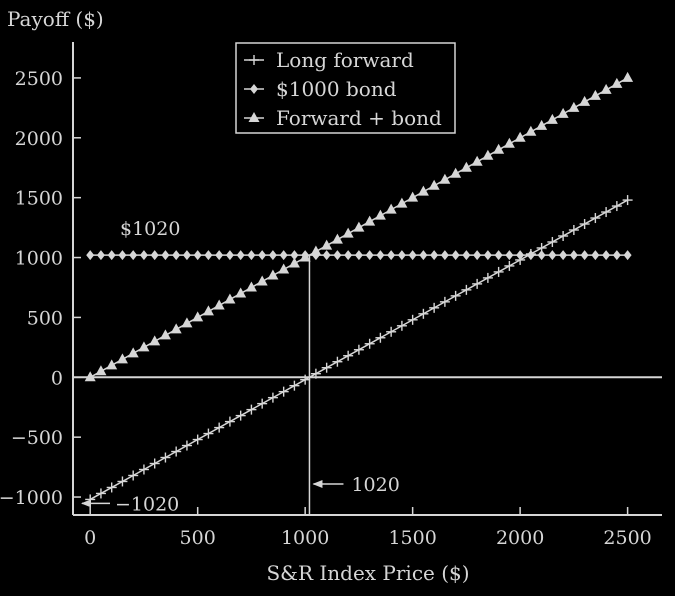 The width and height of the screenshot is (675, 596). What do you see at coordinates (39, 139) in the screenshot?
I see `y-tick-label: 2000` at bounding box center [39, 139].